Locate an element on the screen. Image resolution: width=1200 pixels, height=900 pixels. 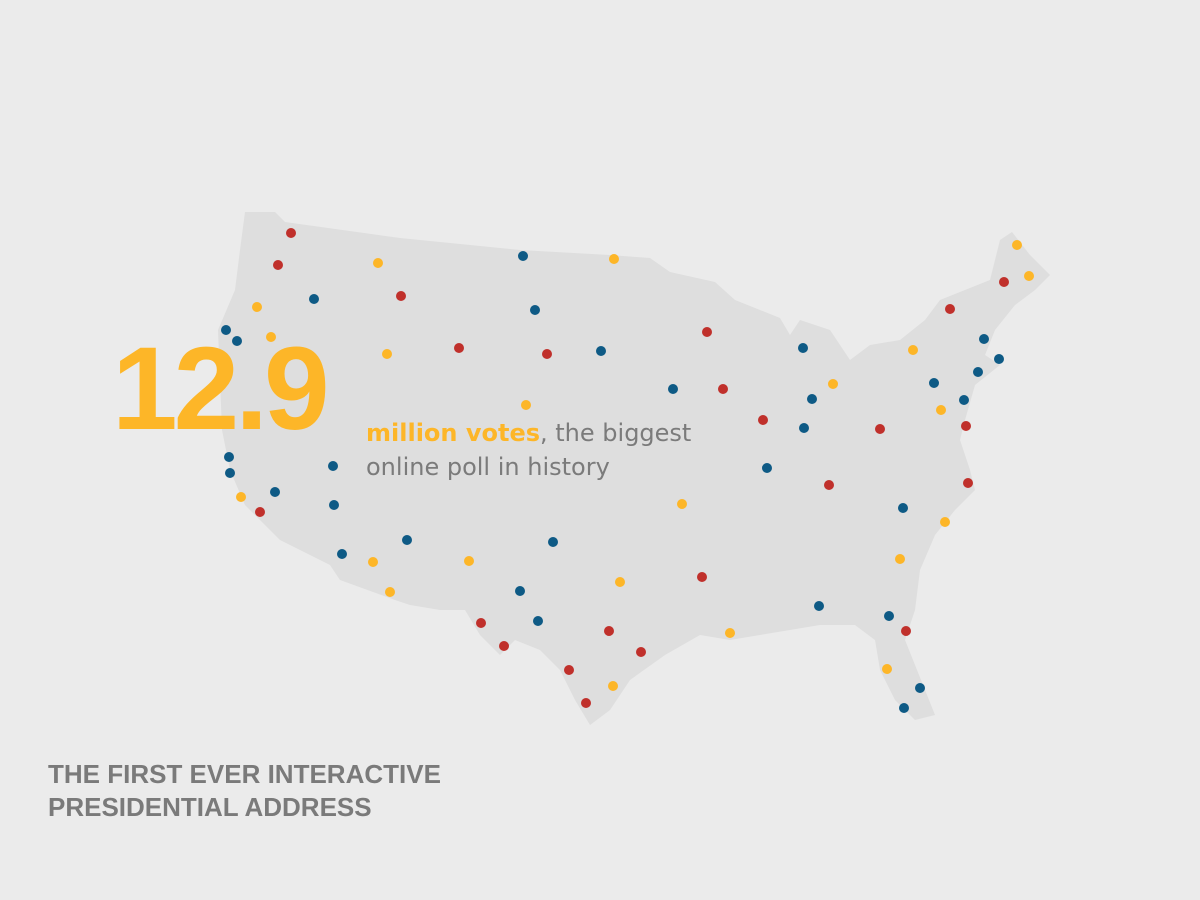
footer-line: THE FIRST EVER INTERACTIVE is located at coordinates (244, 774).